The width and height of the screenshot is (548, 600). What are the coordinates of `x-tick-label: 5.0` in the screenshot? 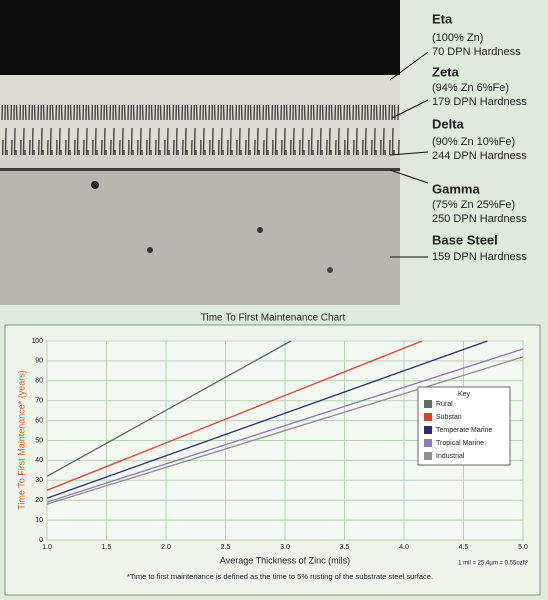 It's located at (523, 547).